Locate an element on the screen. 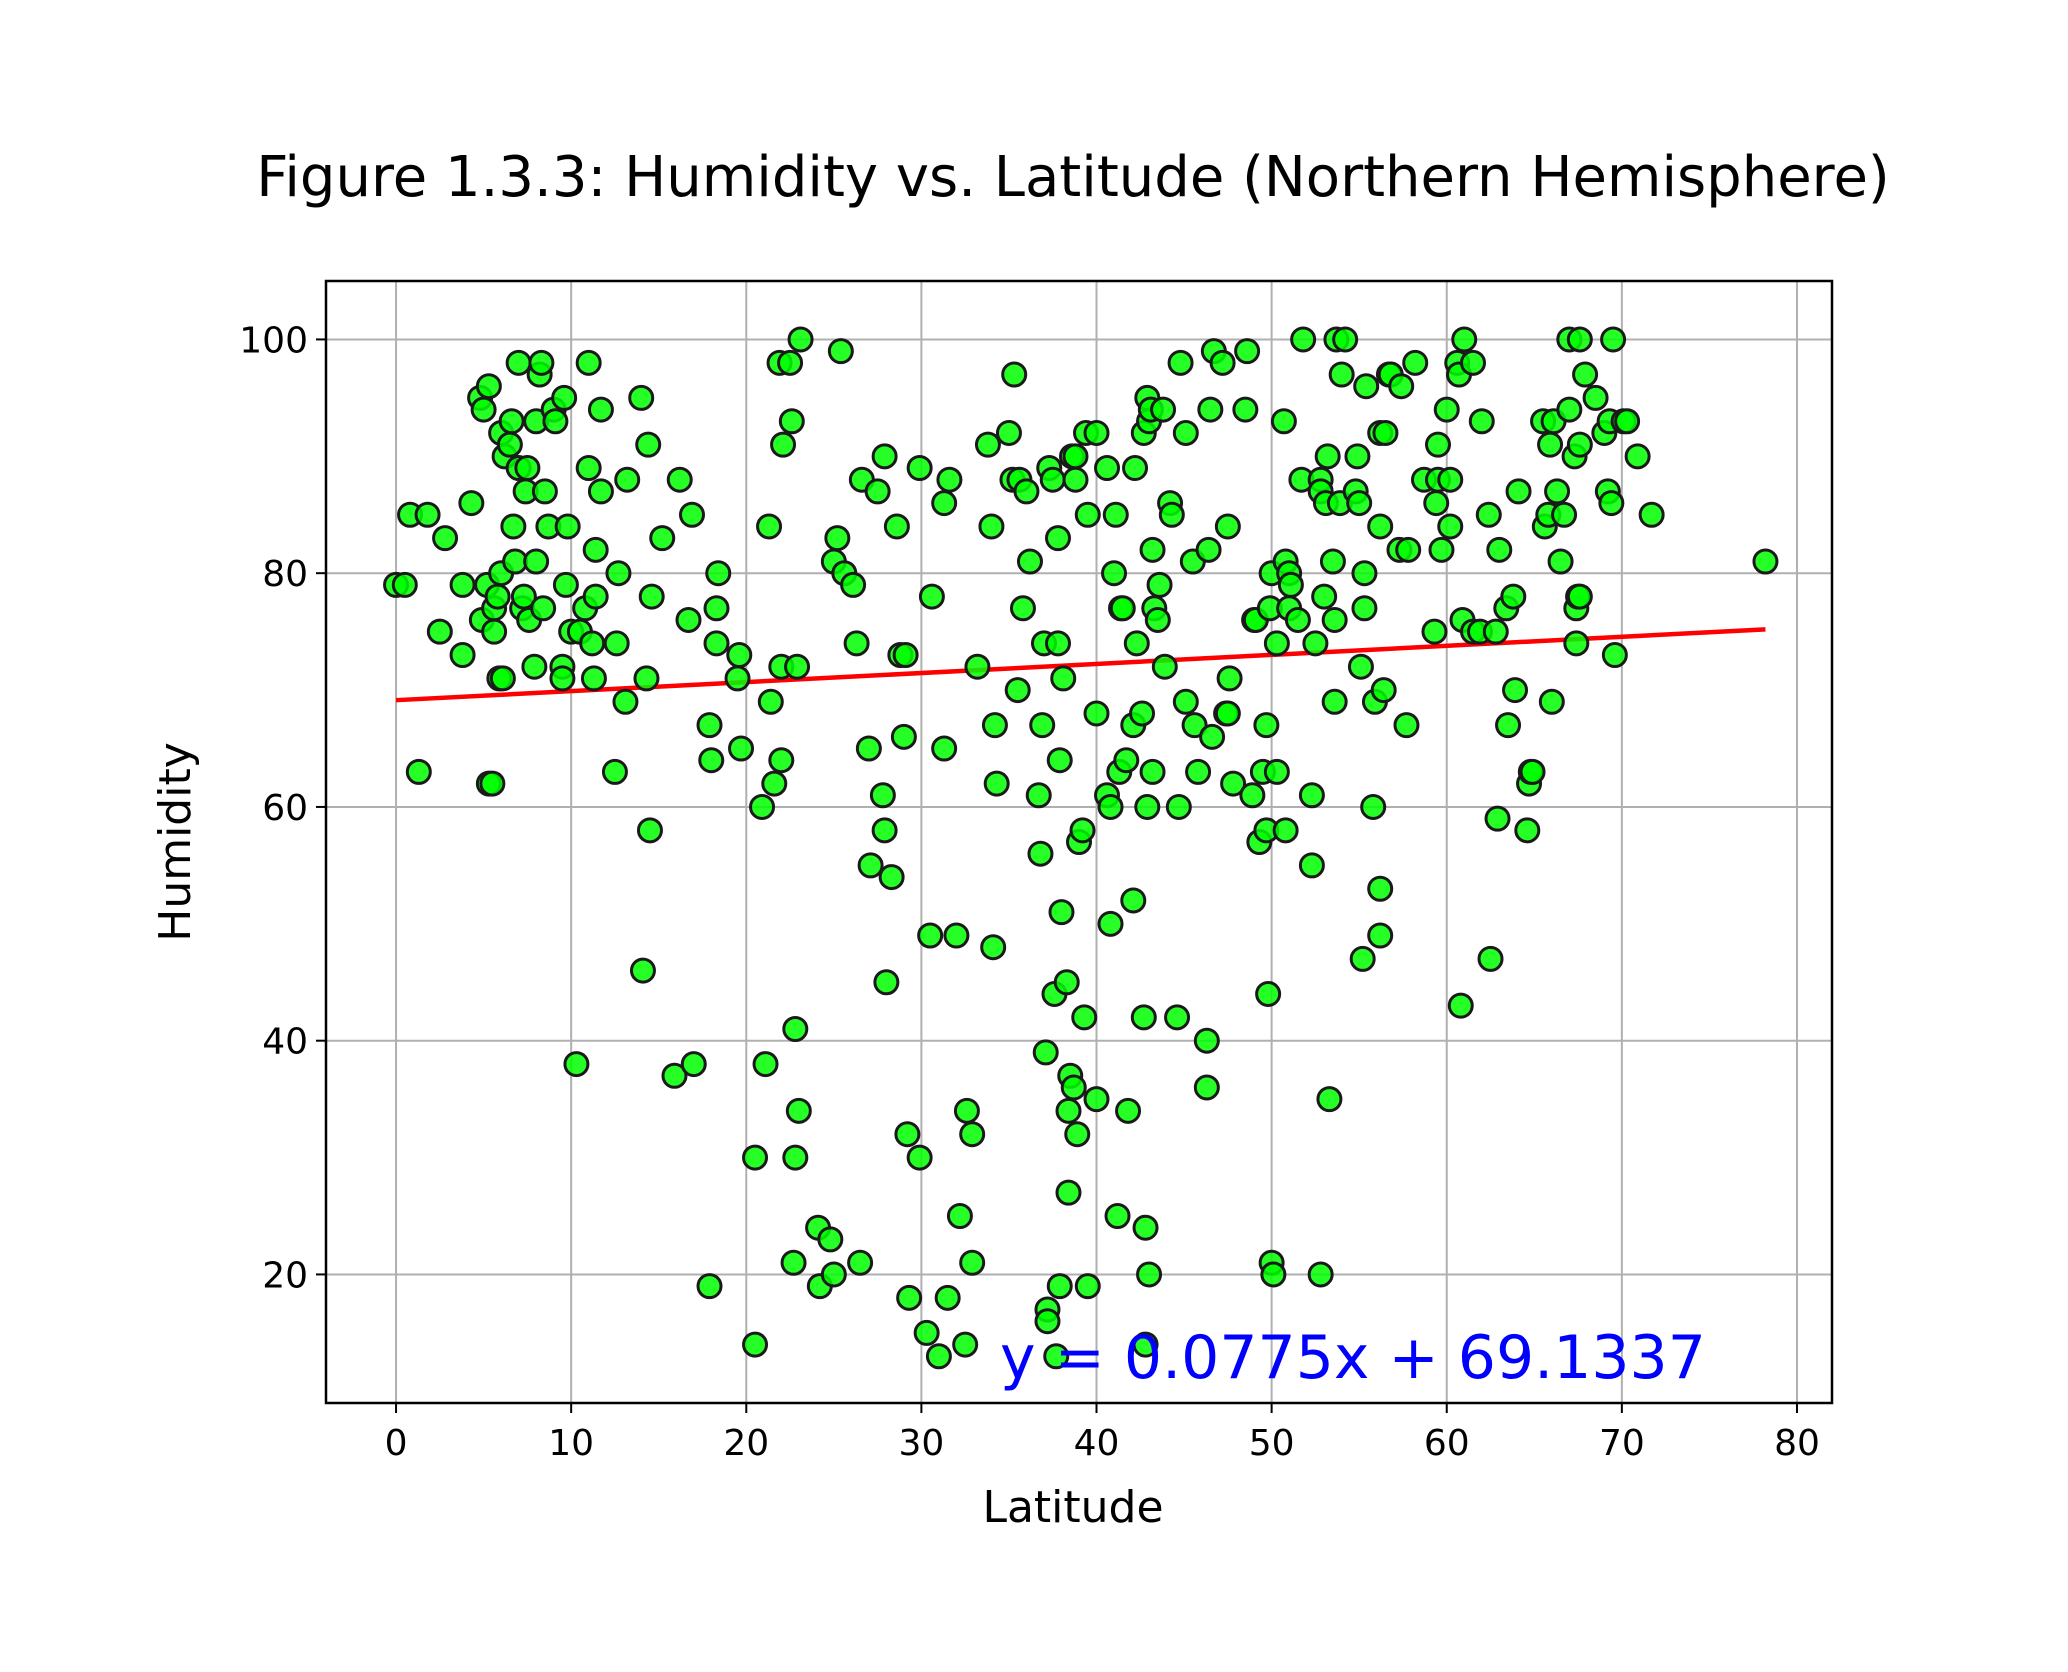 This screenshot has width=2068, height=1672. x-tick-label: 40 is located at coordinates (1097, 1443).